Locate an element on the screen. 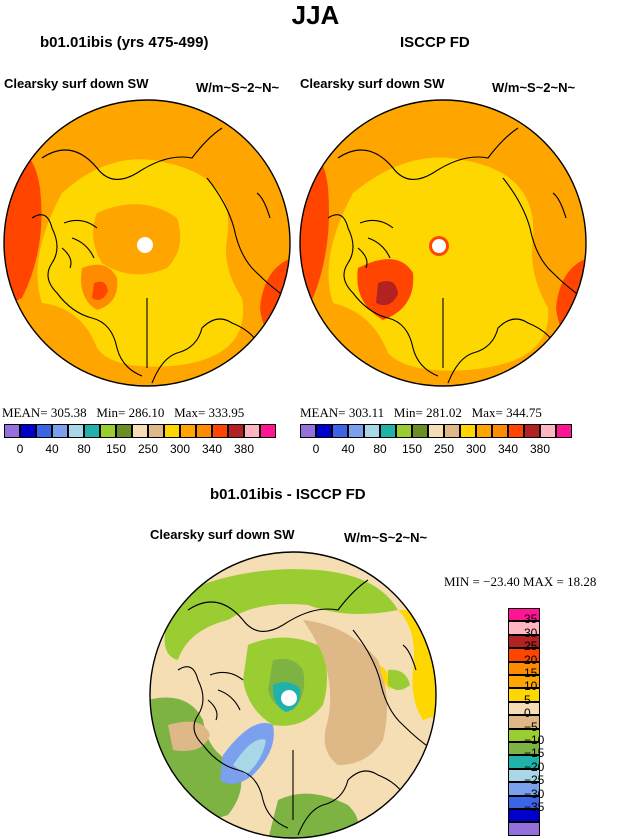 The image size is (631, 840). model-panel-title: b01.01ibis (yrs 475-499) is located at coordinates (124, 42).